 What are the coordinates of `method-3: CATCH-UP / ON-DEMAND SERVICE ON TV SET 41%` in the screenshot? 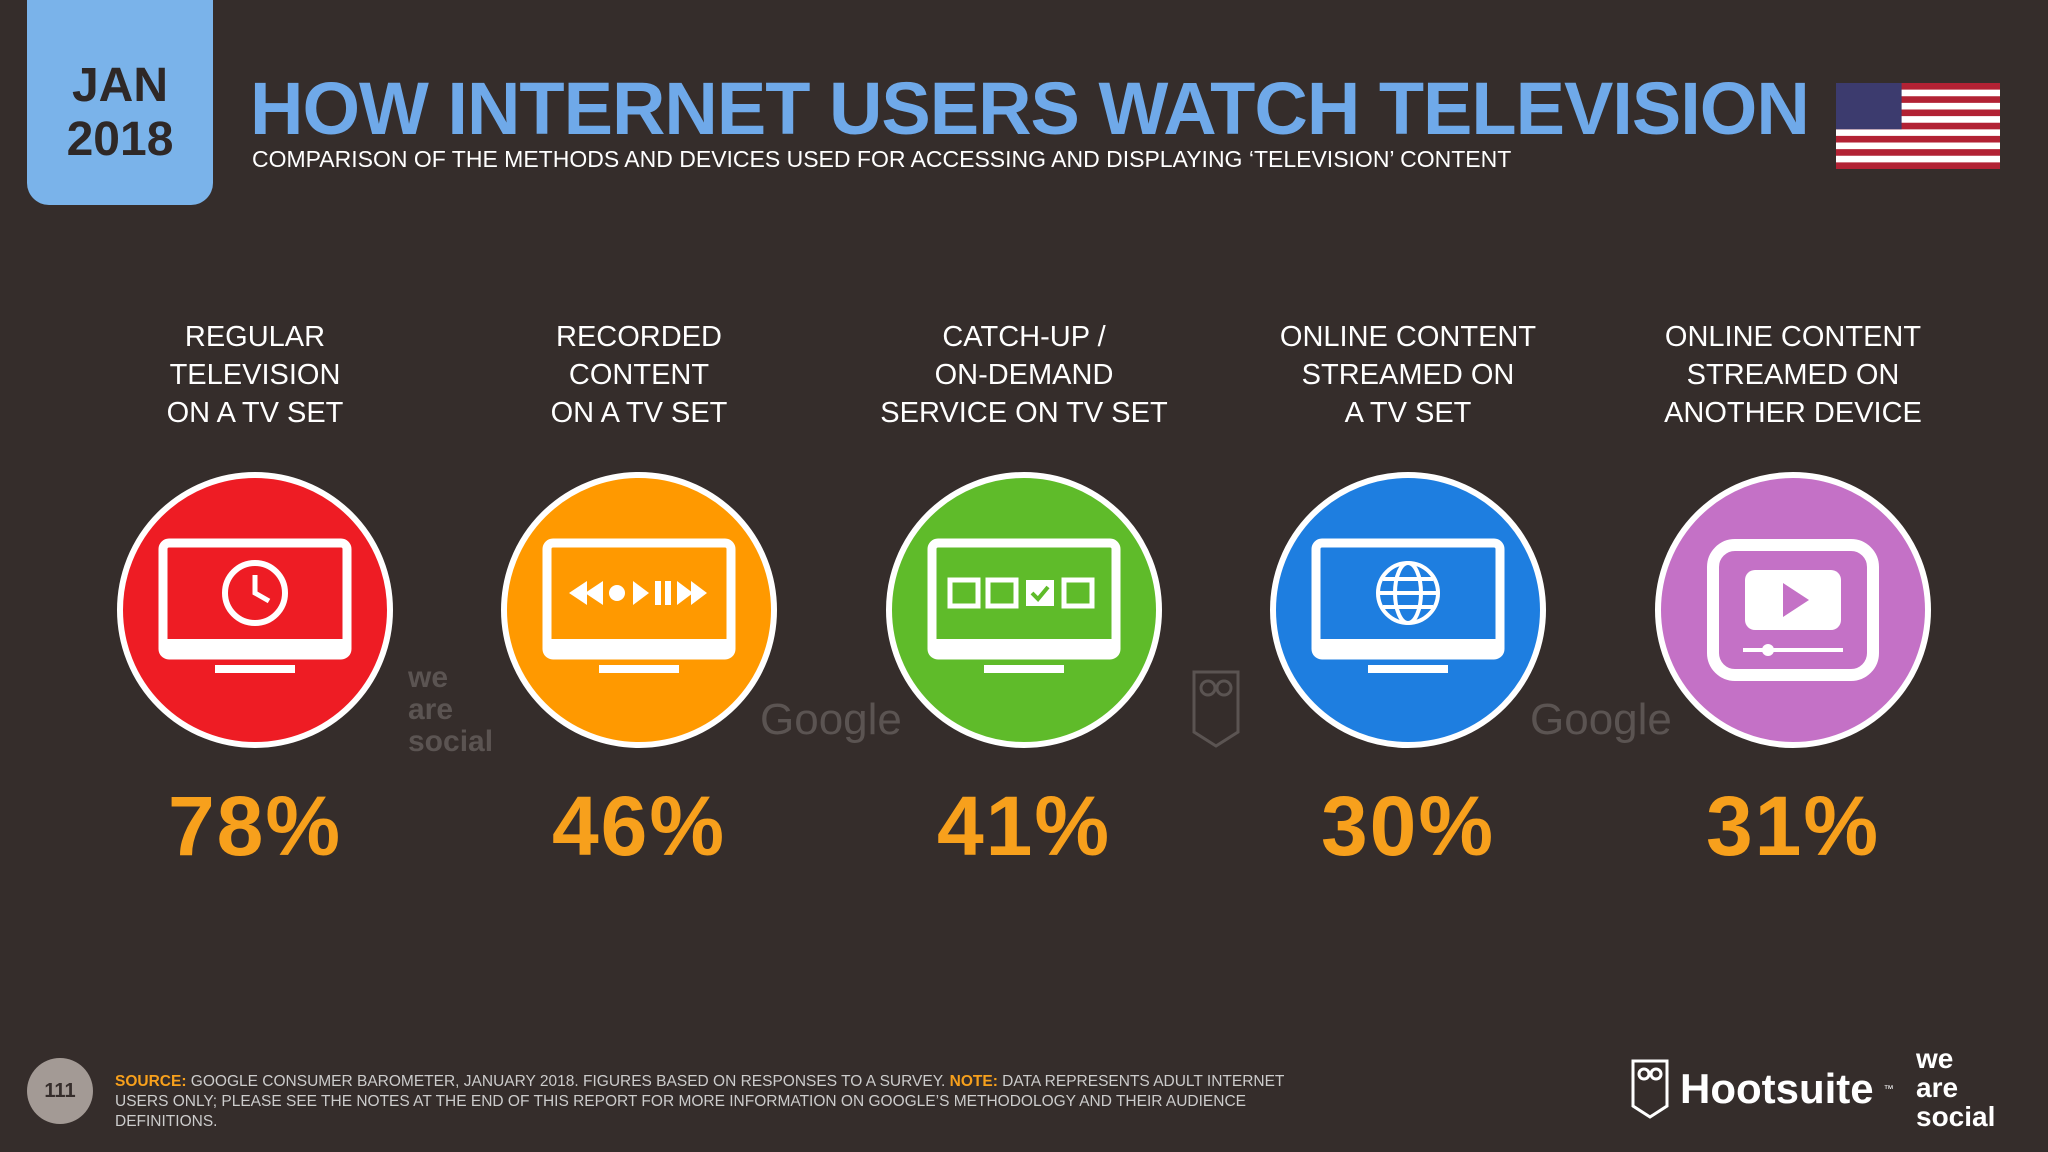 It's located at (1024, 596).